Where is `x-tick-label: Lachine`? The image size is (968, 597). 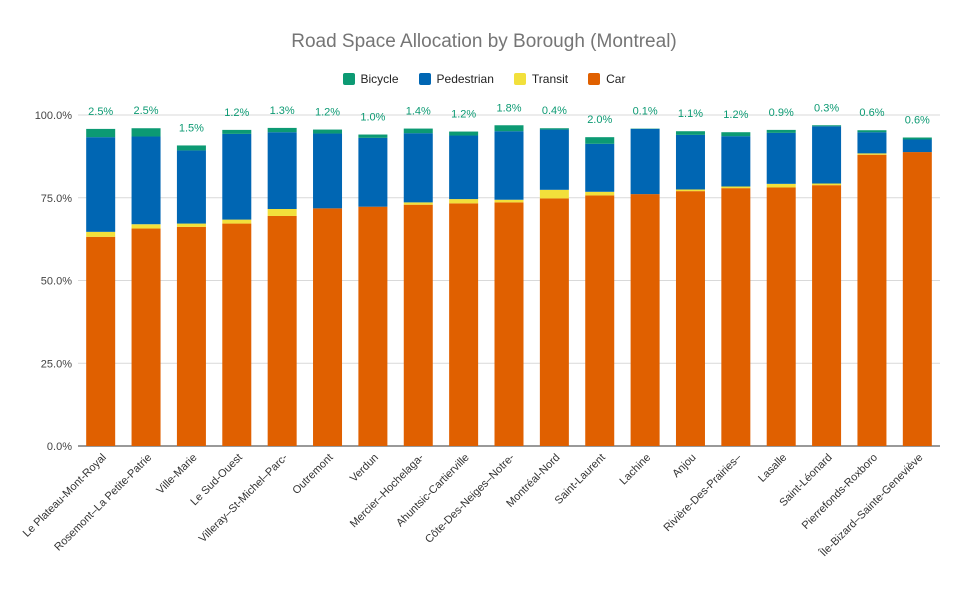
x-tick-label: Lachine is located at coordinates (635, 470).